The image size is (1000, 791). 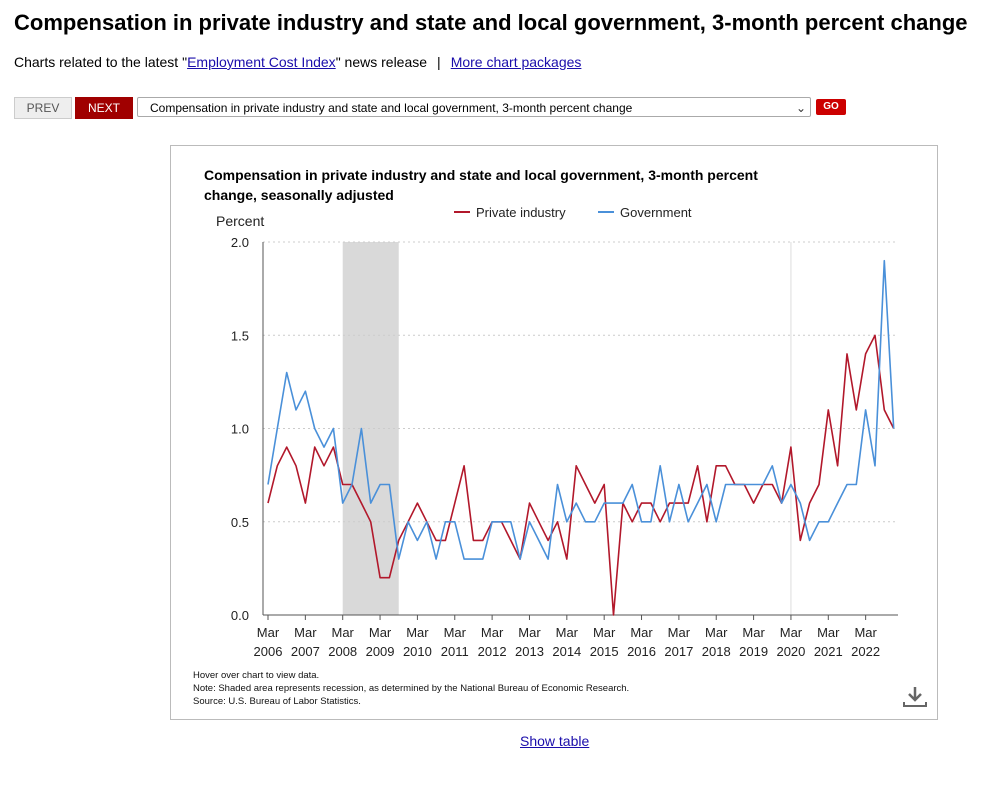 What do you see at coordinates (261, 62) in the screenshot?
I see `employment-cost-index-link: Employment Cost Index` at bounding box center [261, 62].